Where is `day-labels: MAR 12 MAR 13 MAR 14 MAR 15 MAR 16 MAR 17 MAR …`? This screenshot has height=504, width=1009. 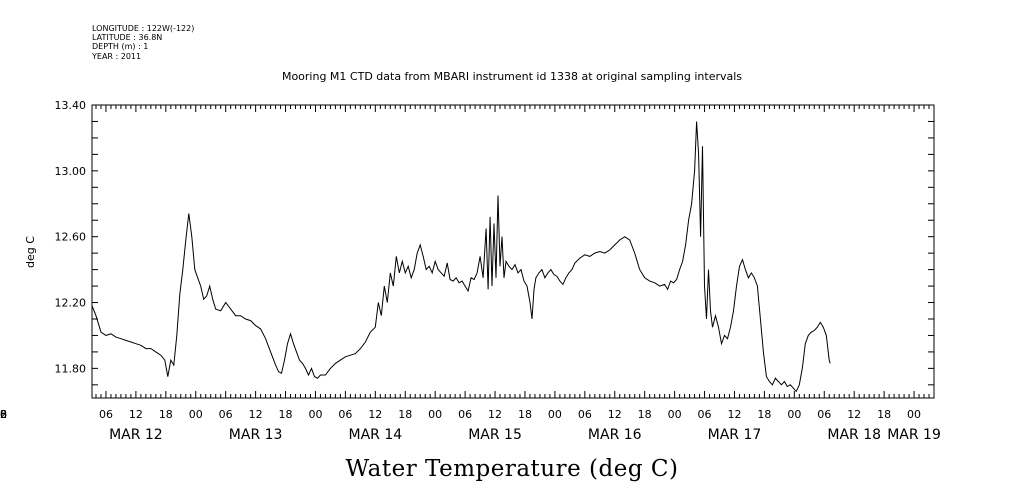 day-labels: MAR 12 MAR 13 MAR 14 MAR 15 MAR 16 MAR 17 MAR … is located at coordinates (525, 435).